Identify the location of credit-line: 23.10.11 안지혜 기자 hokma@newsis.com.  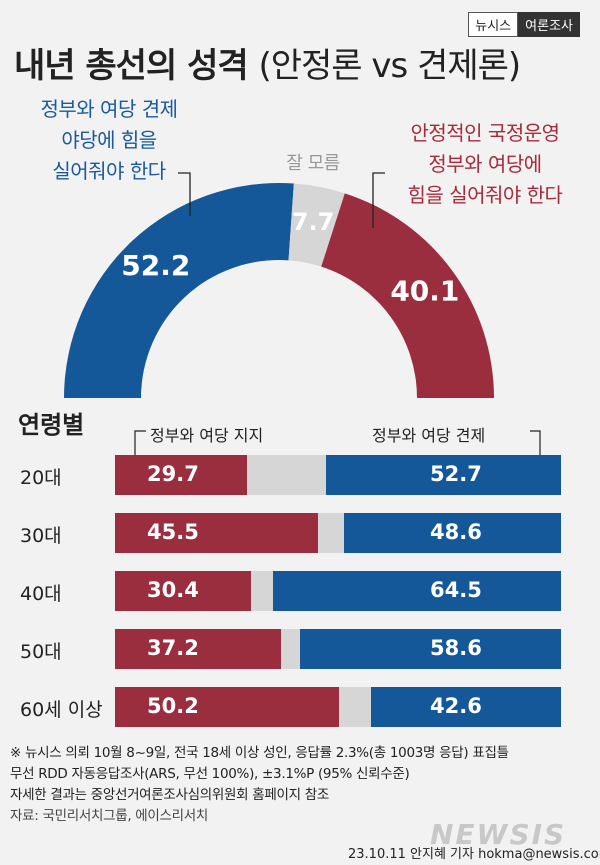
(474, 854).